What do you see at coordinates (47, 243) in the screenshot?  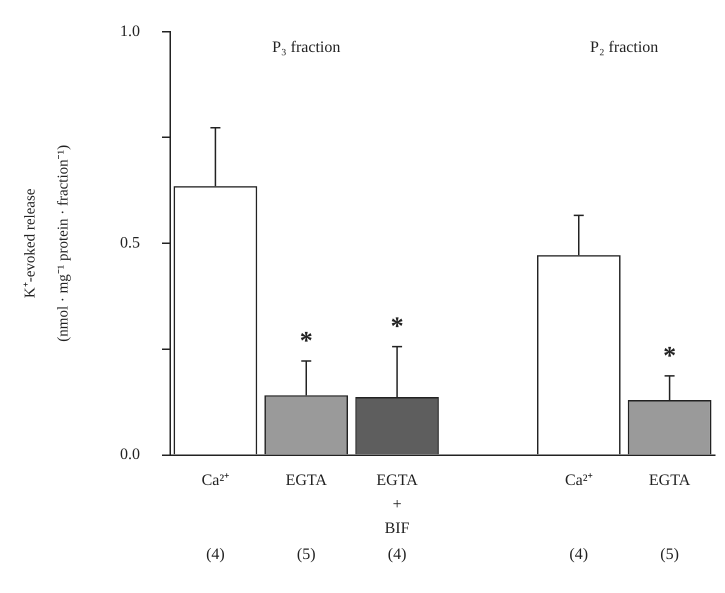 I see `y-axis-title: K⁺-evoked release (nmol · mg⁻¹ protein · fraction⁻¹)` at bounding box center [47, 243].